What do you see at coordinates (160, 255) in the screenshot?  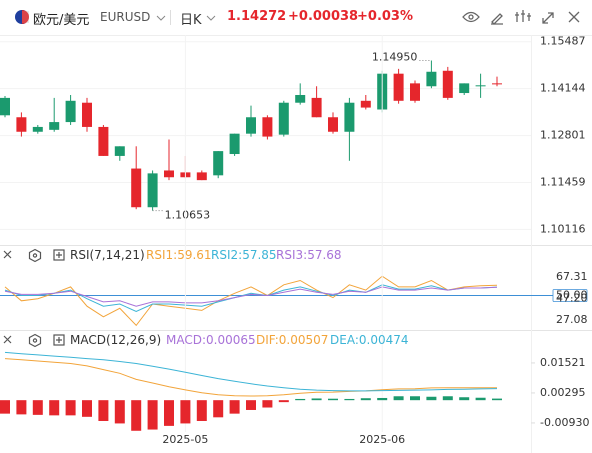 I see `legend-name: RSI1` at bounding box center [160, 255].